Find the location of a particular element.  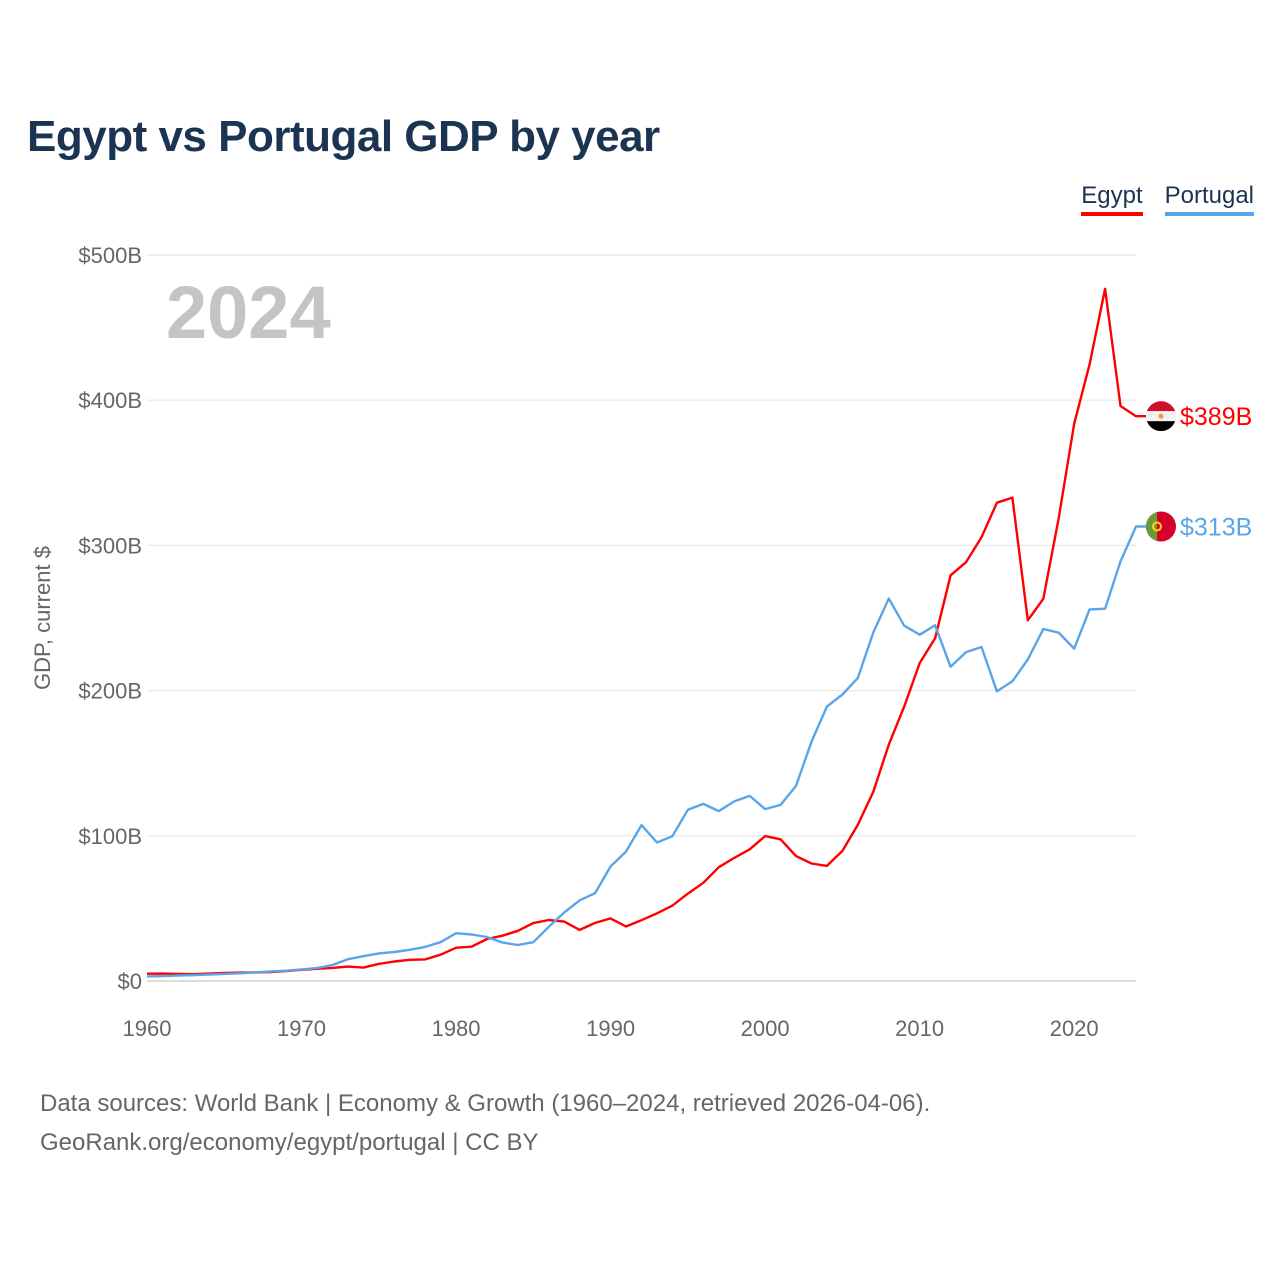

y-tick-label: $100B is located at coordinates (110, 836).